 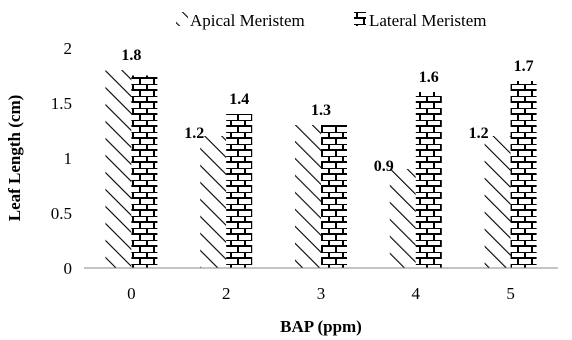 What do you see at coordinates (479, 133) in the screenshot?
I see `data-label-5-6: 1.2` at bounding box center [479, 133].